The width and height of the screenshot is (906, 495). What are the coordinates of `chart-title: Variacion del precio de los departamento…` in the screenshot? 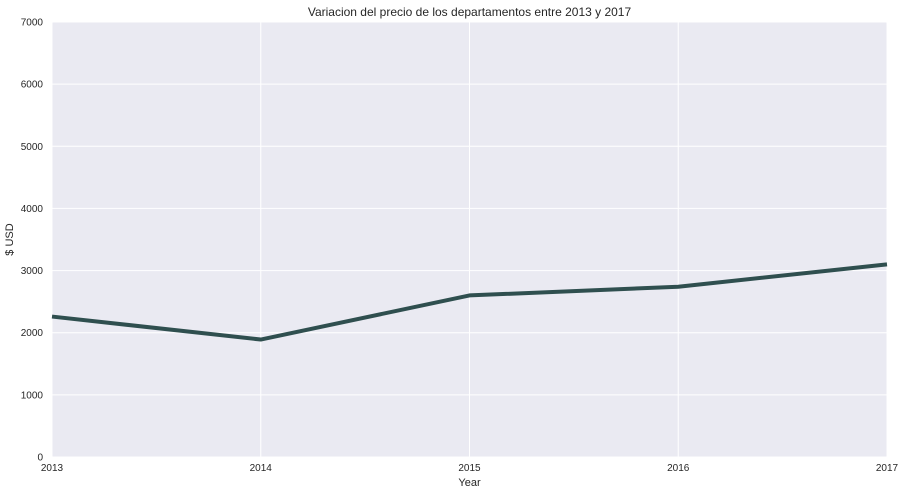 It's located at (470, 12).